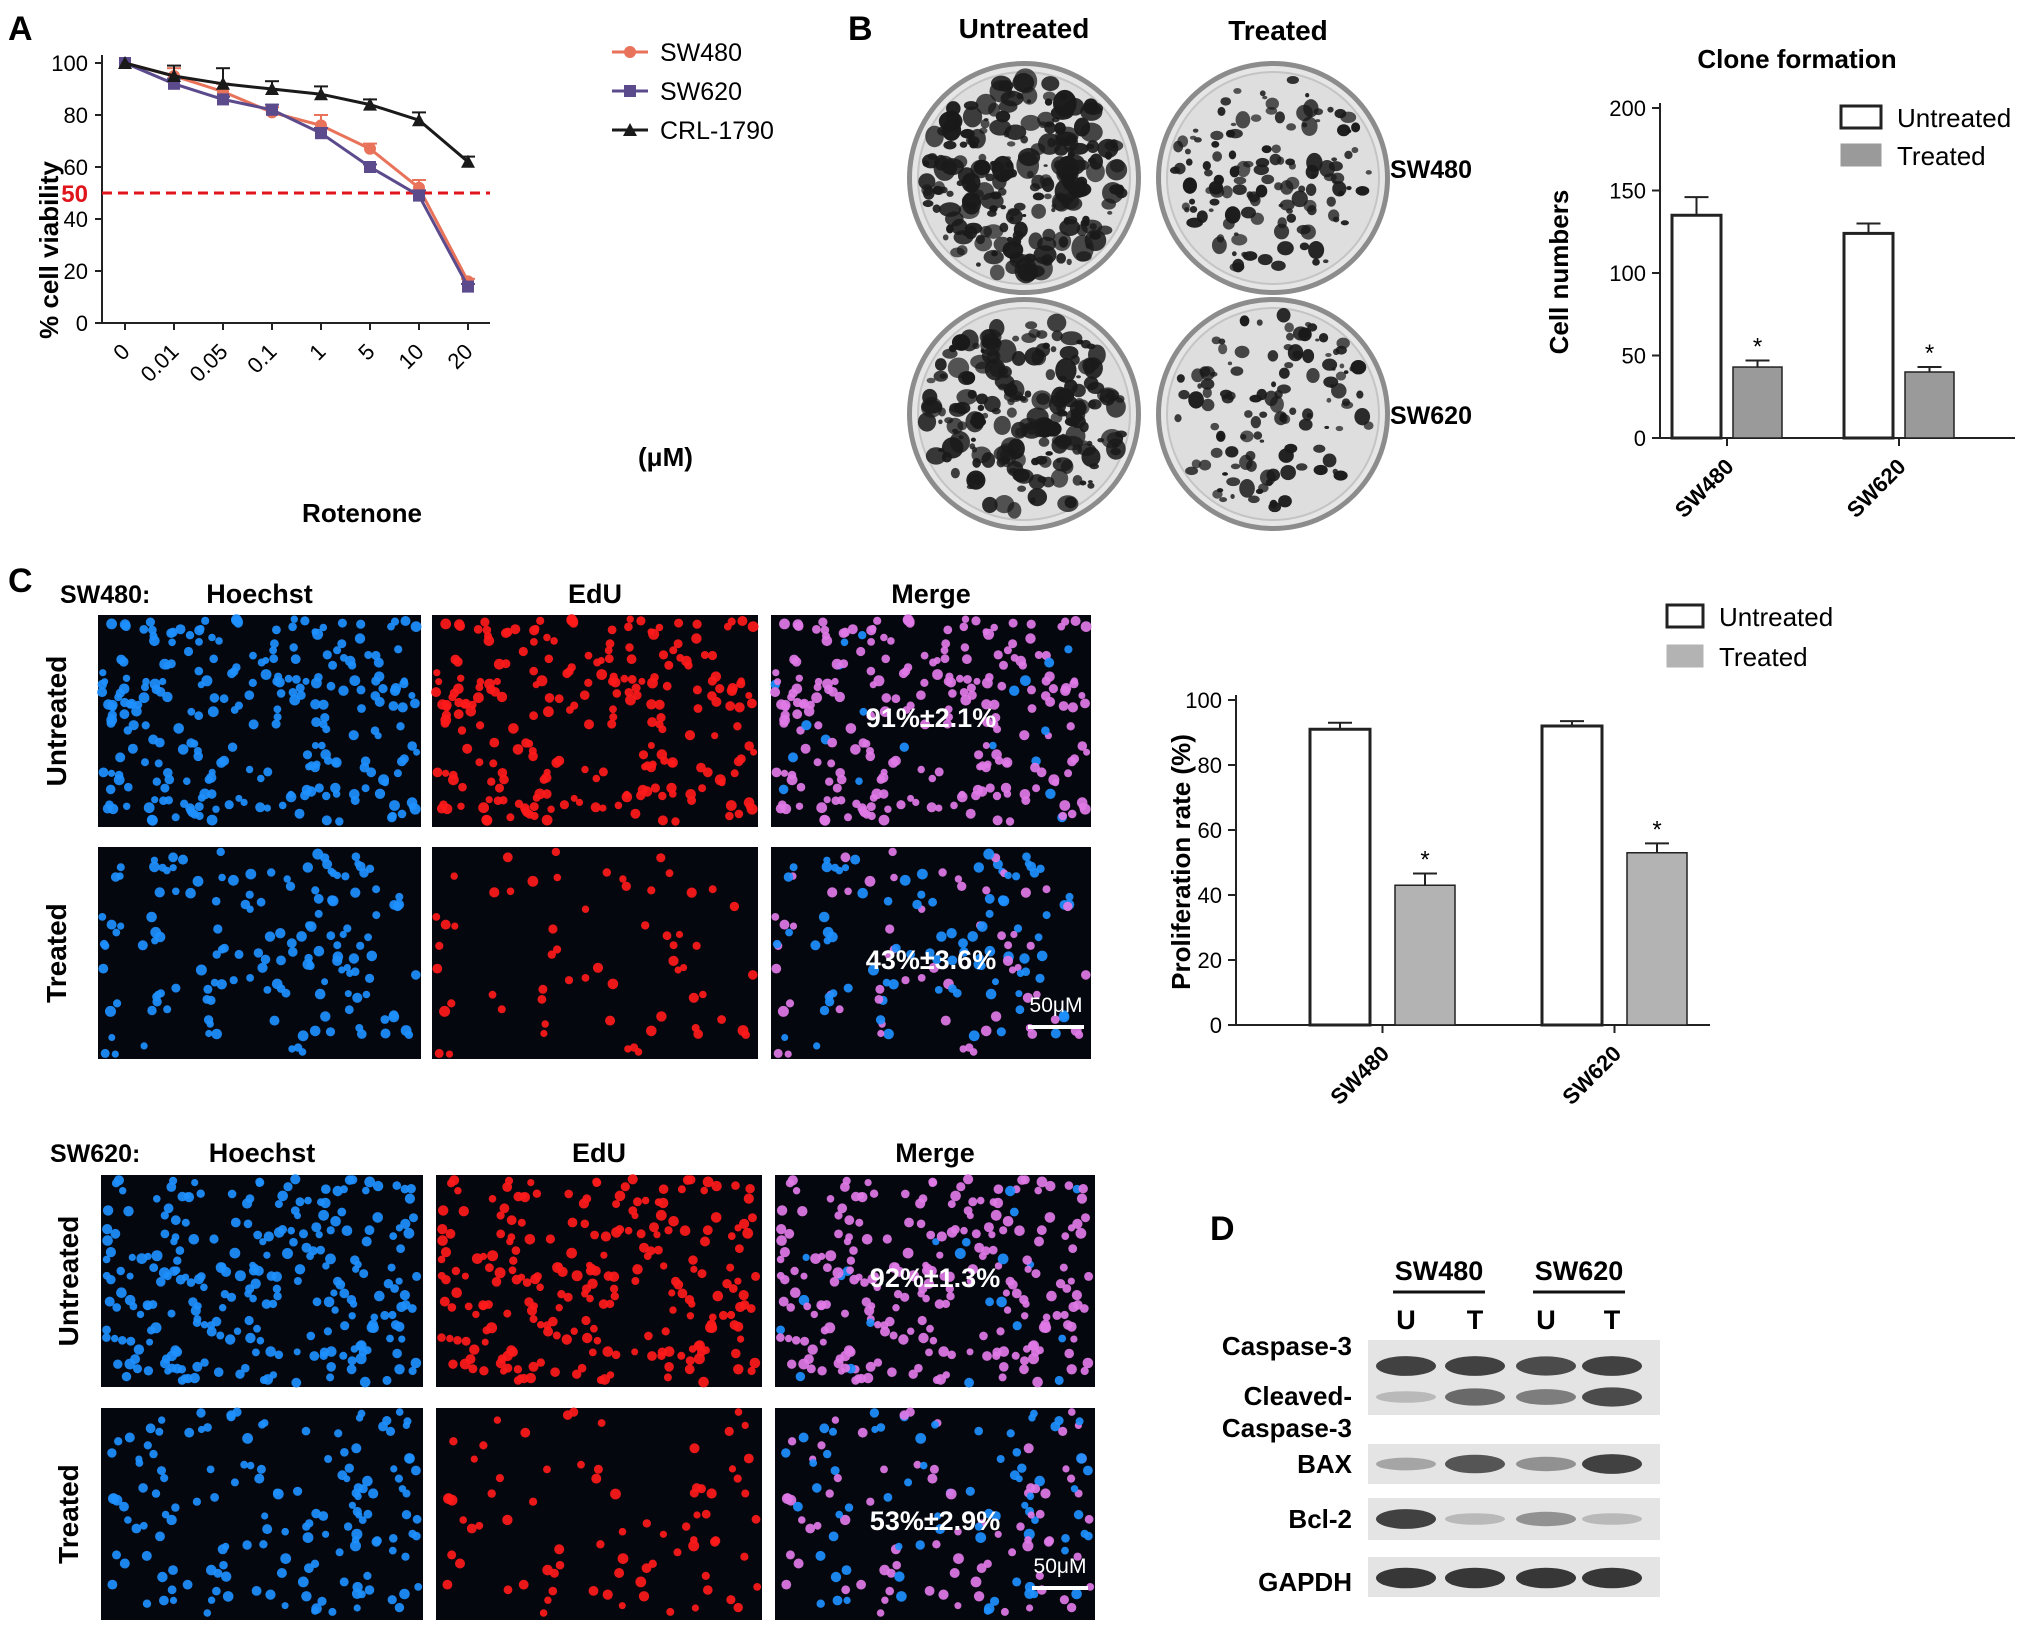 Image resolution: width=2031 pixels, height=1629 pixels. I want to click on chart-c-ytick-label: 60, so click(1210, 830).